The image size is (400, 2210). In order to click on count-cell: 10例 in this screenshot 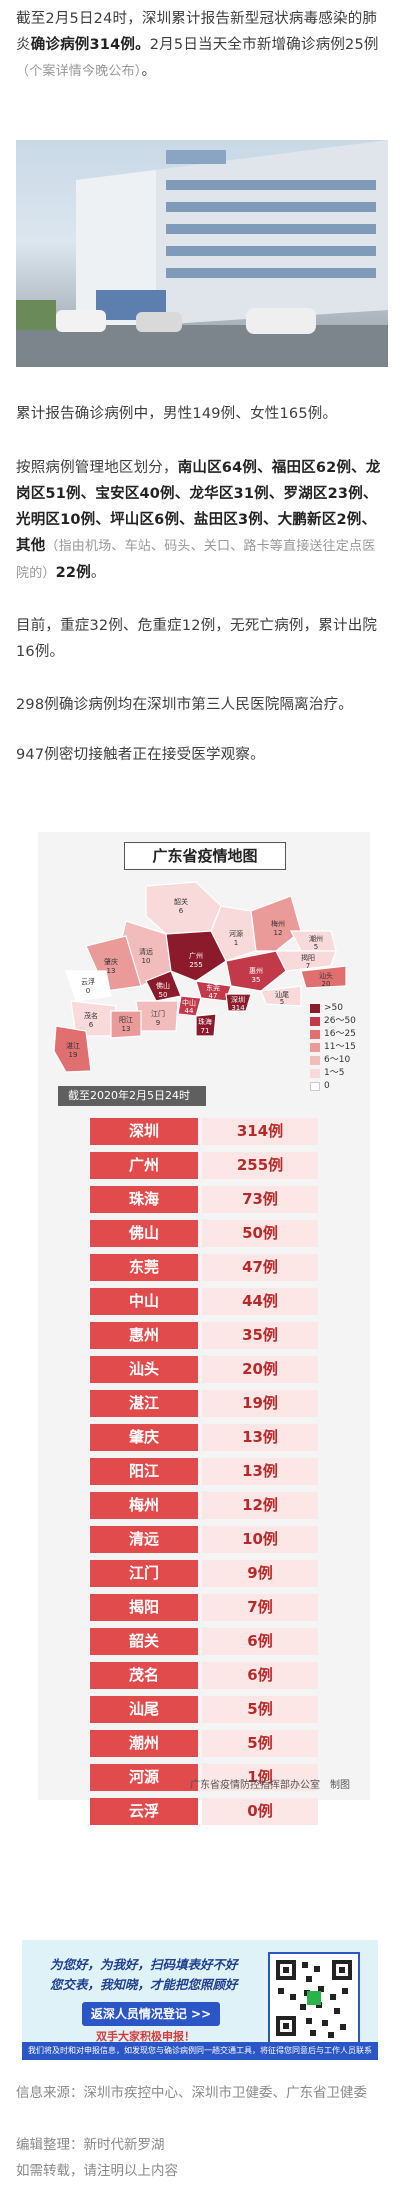, I will do `click(260, 1539)`.